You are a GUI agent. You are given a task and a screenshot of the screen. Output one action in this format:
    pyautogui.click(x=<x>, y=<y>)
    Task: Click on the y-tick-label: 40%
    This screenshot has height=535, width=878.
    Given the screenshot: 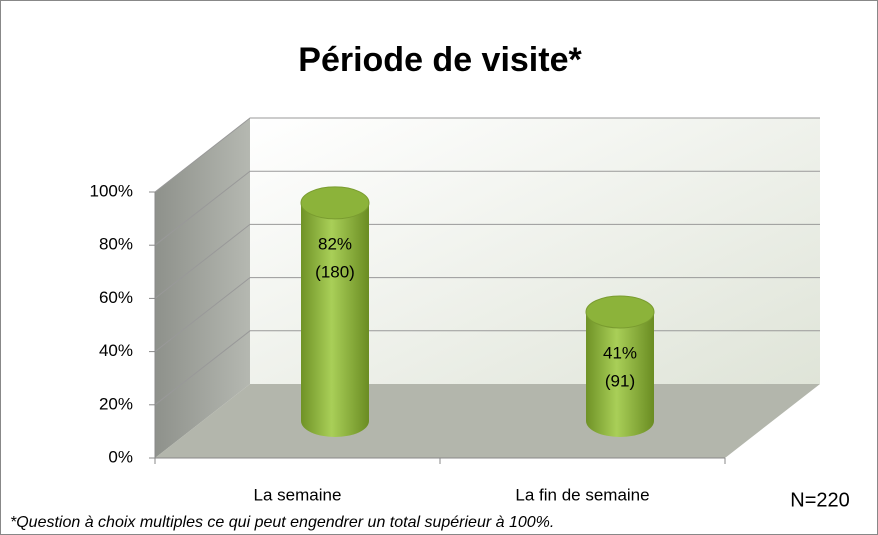 What is the action you would take?
    pyautogui.click(x=116, y=350)
    